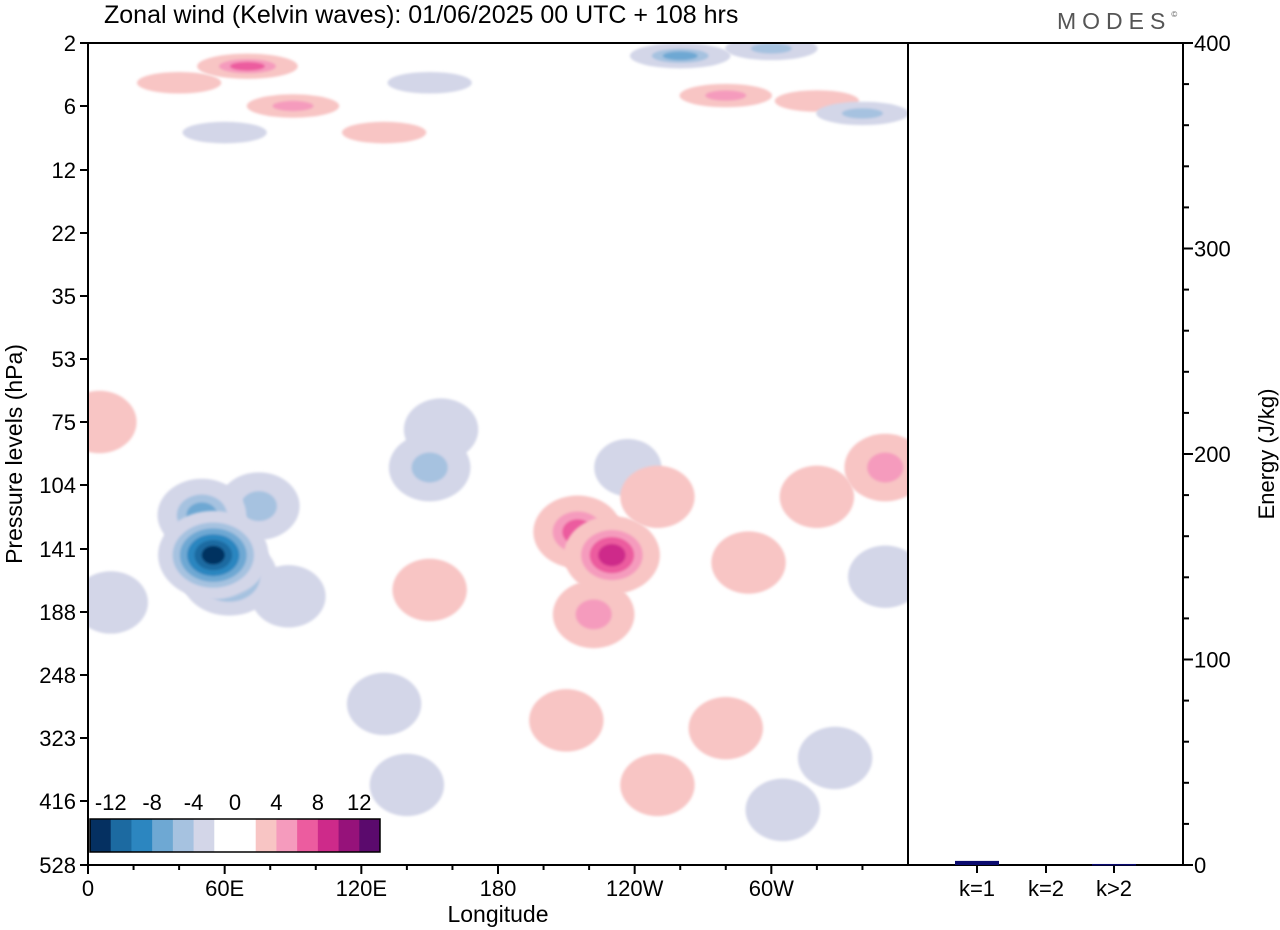  What do you see at coordinates (977, 888) in the screenshot?
I see `energy-category-label: k=1` at bounding box center [977, 888].